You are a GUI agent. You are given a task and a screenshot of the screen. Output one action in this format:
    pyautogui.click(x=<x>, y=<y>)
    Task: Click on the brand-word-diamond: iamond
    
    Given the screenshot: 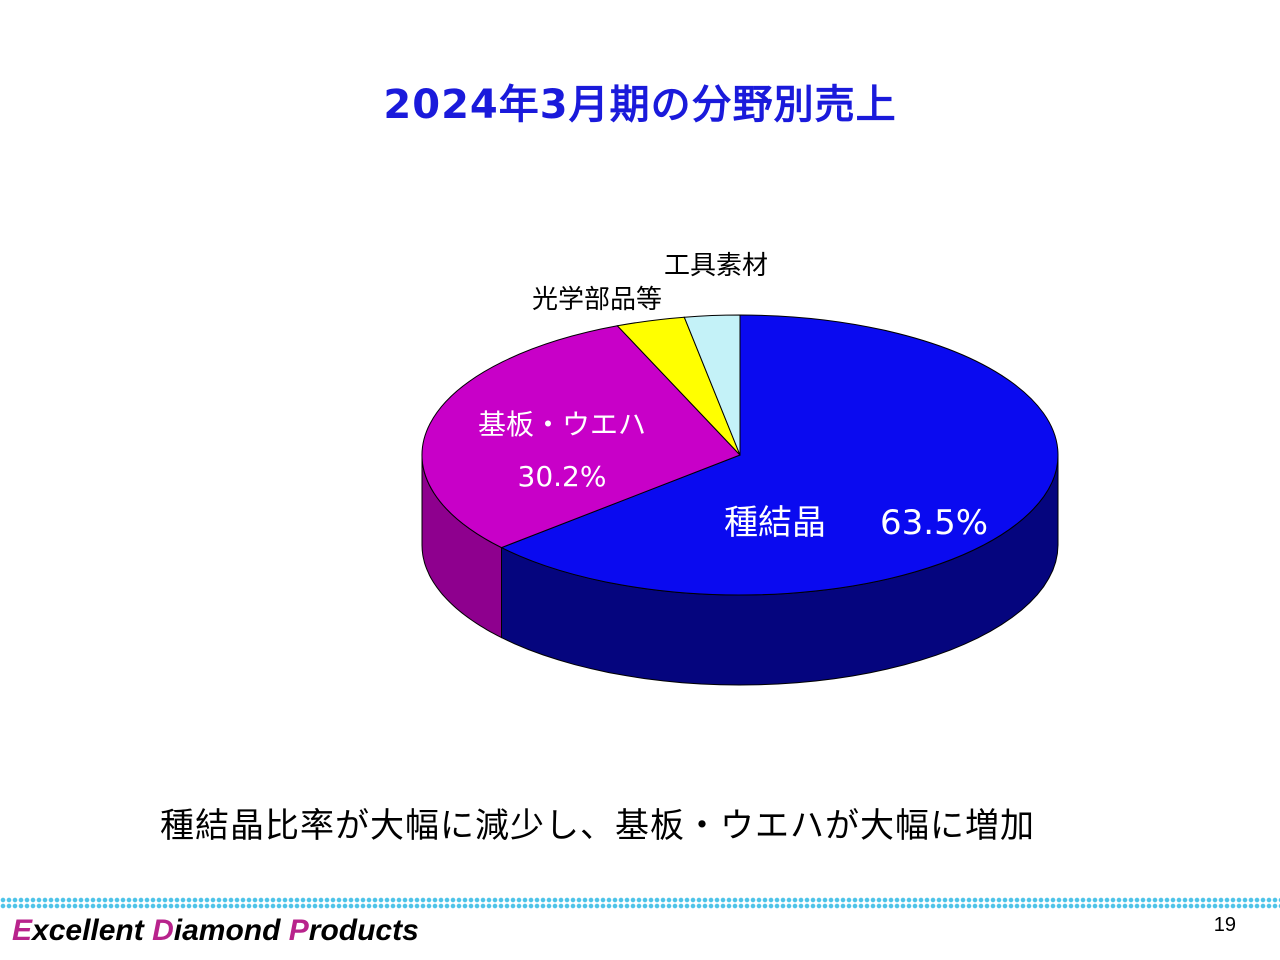 What is the action you would take?
    pyautogui.click(x=231, y=930)
    